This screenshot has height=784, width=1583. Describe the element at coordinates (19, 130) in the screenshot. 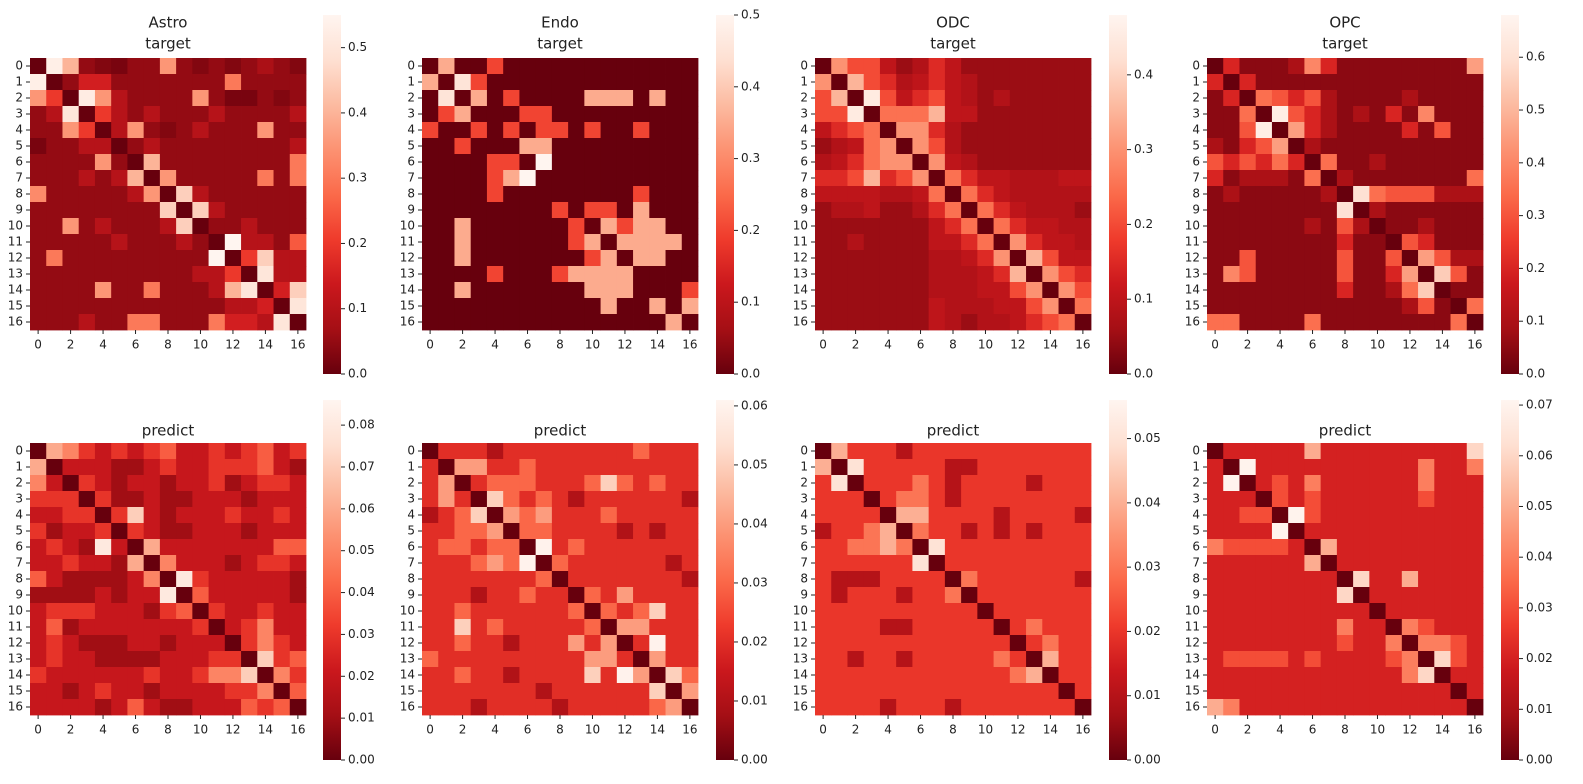

I see `y-tick-label: 4` at that location.